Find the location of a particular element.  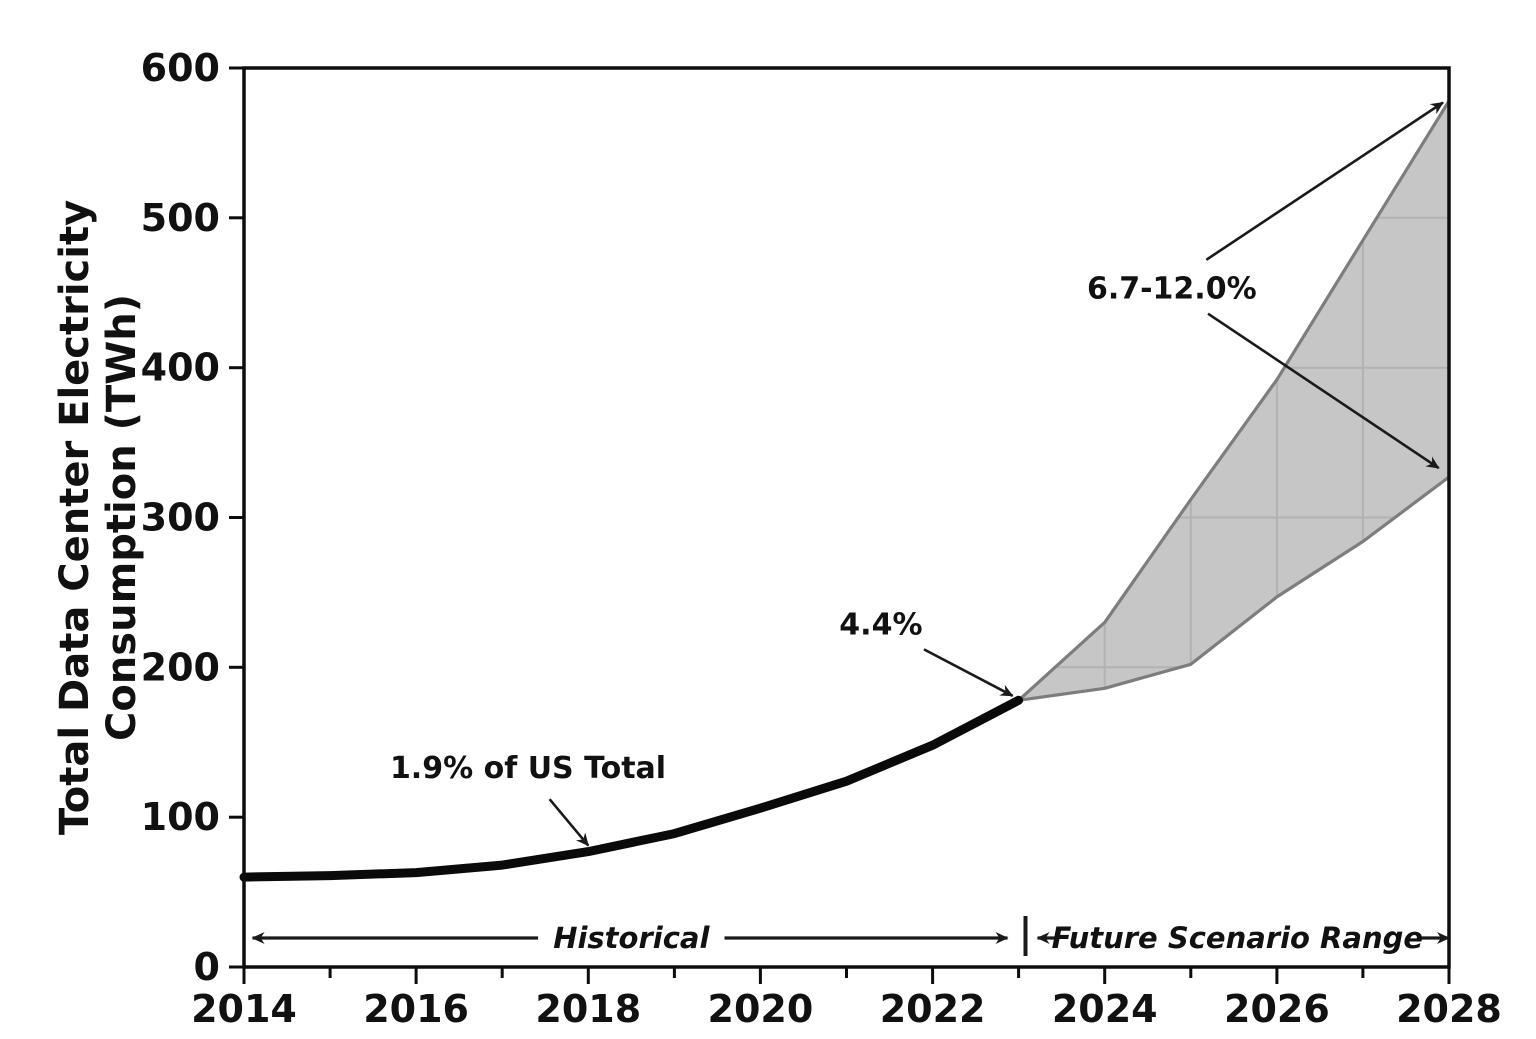

x-tick-label: 2018 is located at coordinates (588, 1009).